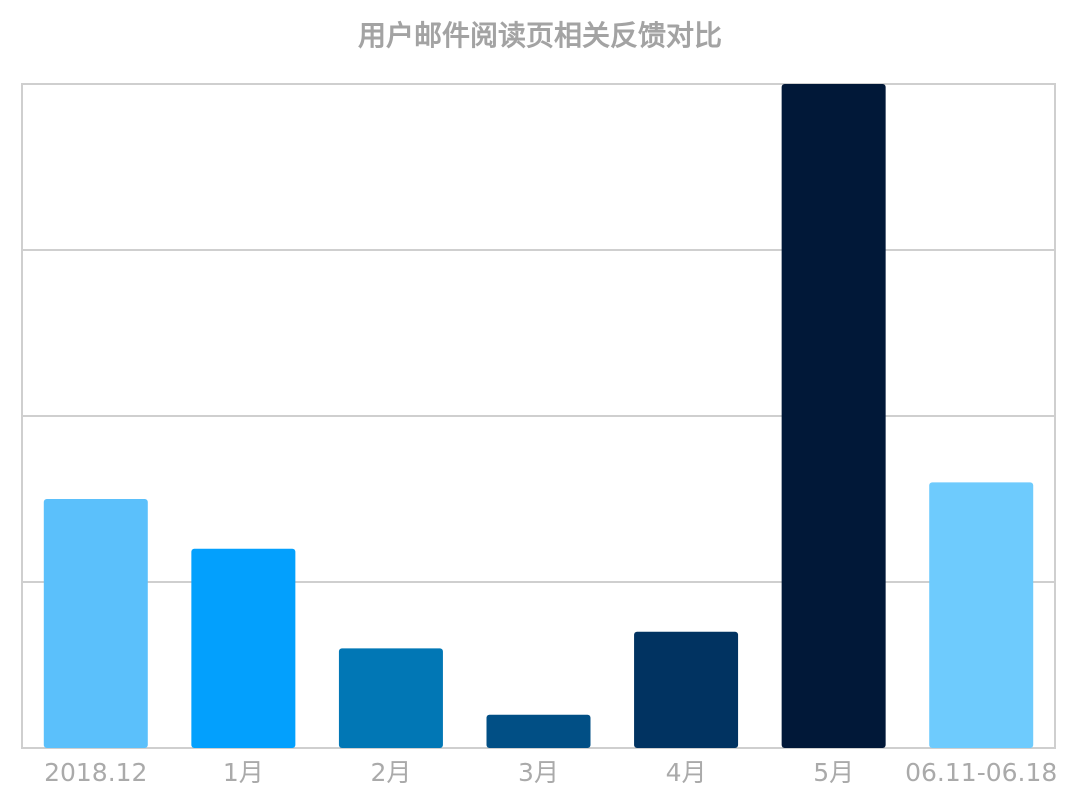  Describe the element at coordinates (540, 35) in the screenshot. I see `chart-title: 用户邮件阅读页相关反馈对比` at that location.